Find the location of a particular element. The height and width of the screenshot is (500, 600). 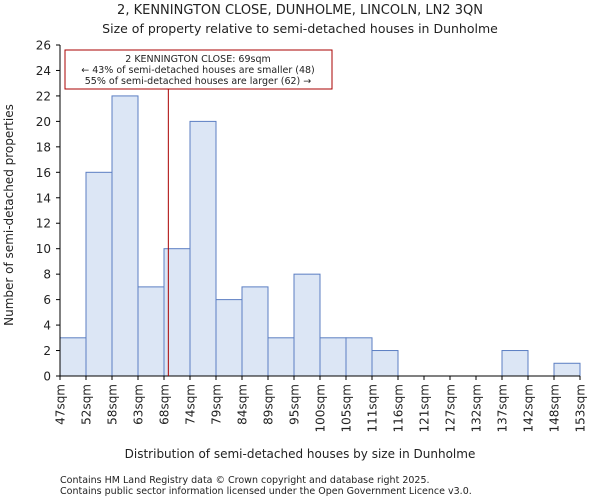

x-tick-label: 84sqm is located at coordinates (243, 404).